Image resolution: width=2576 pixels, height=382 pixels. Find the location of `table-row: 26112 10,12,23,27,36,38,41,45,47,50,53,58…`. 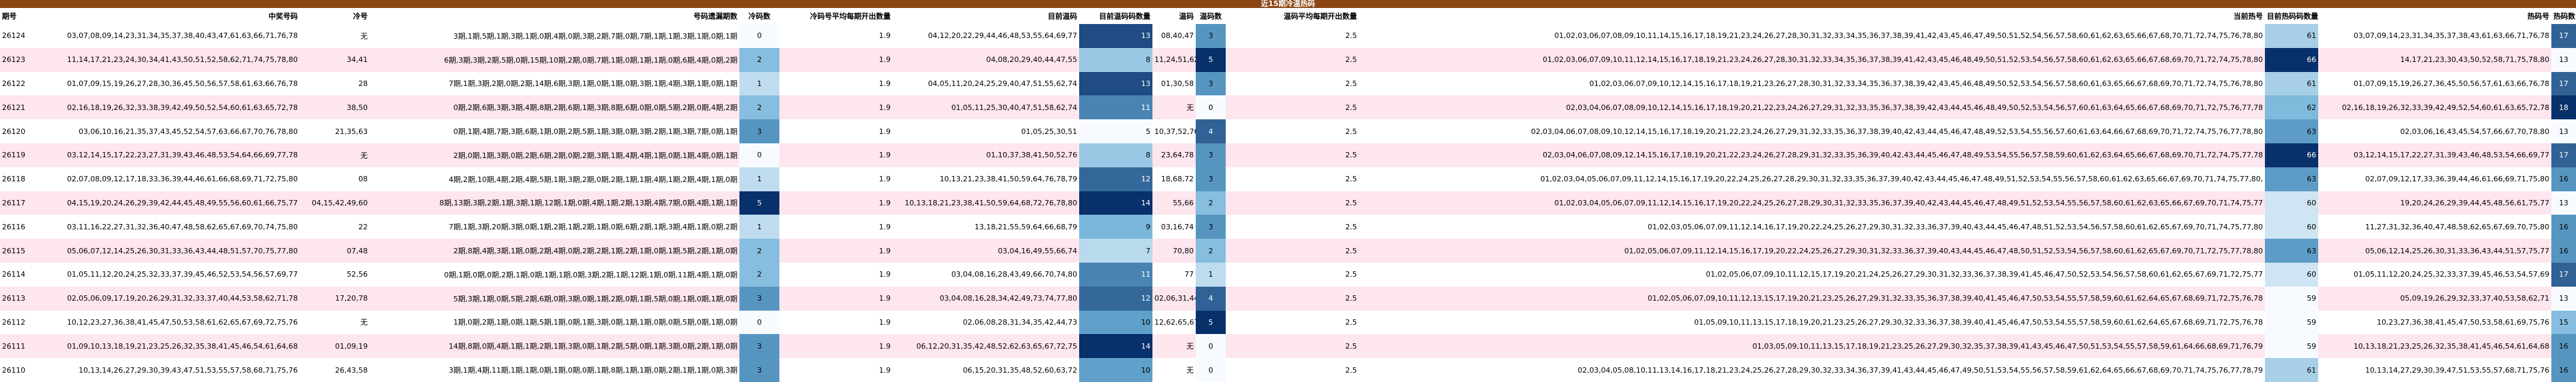

table-row: 26112 10,12,23,27,36,38,41,45,47,50,53,58… is located at coordinates (1288, 322).